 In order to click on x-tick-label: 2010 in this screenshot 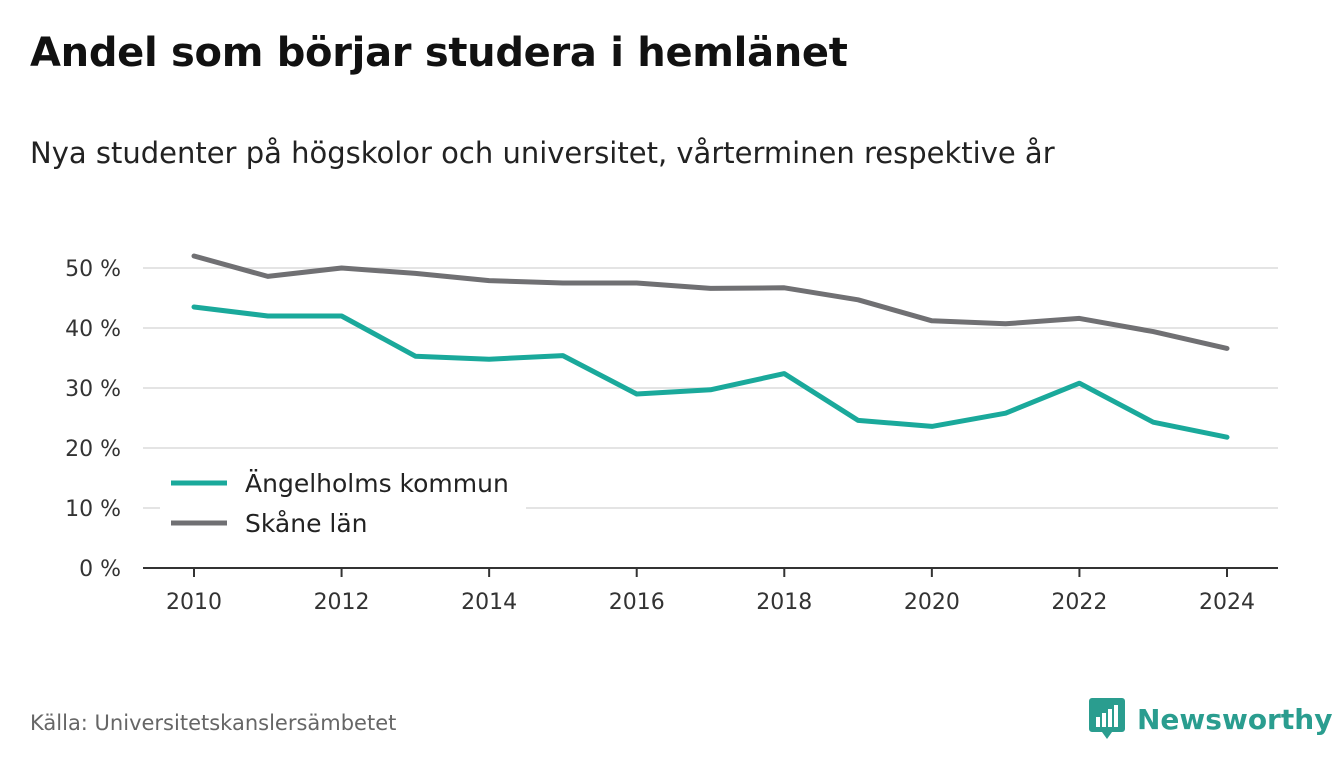, I will do `click(194, 602)`.